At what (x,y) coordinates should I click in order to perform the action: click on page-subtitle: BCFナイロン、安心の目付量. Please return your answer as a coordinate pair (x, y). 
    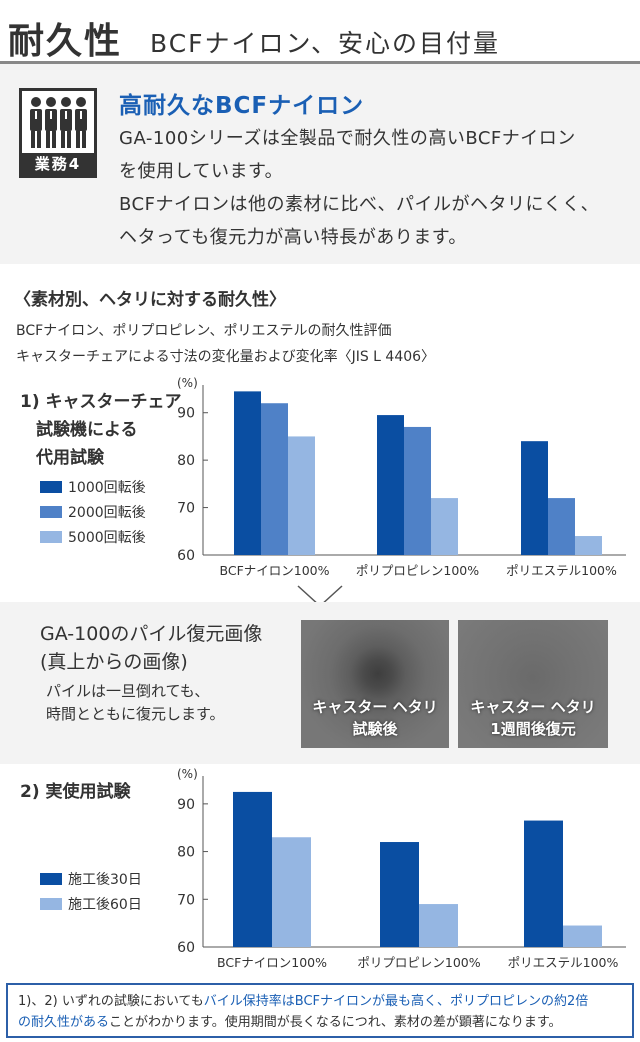
    Looking at the image, I should click on (325, 43).